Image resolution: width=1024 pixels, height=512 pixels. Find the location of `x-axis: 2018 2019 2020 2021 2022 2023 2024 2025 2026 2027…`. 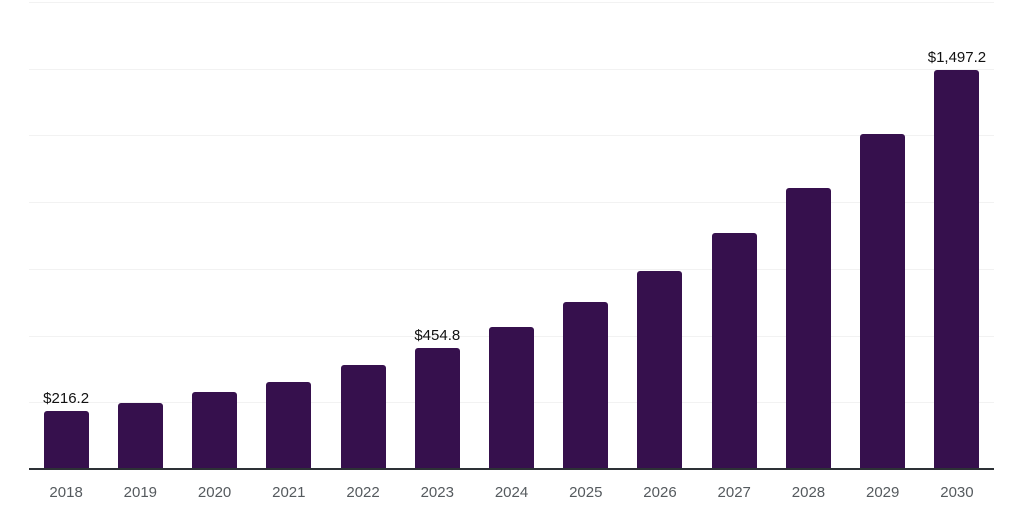

x-axis: 2018 2019 2020 2021 2022 2023 2024 2025 2026 2027… is located at coordinates (511, 492).